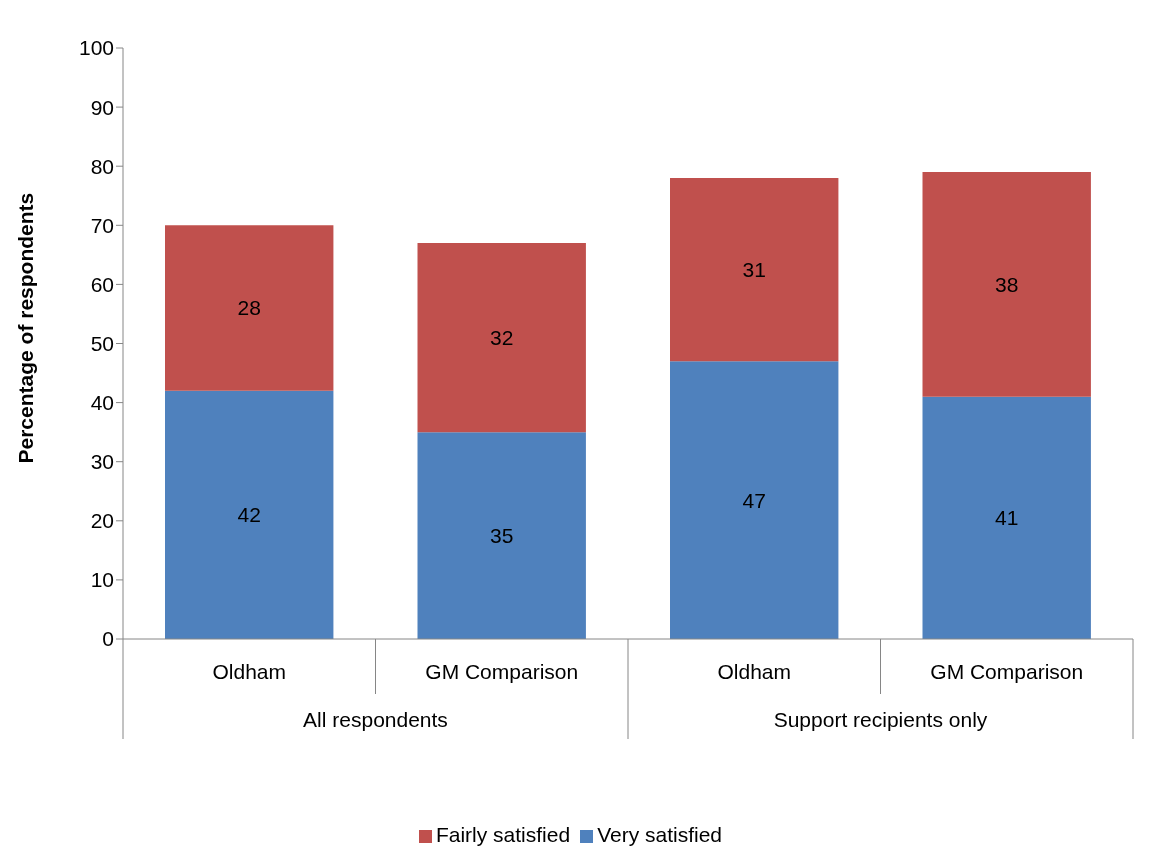  Describe the element at coordinates (102, 462) in the screenshot. I see `y-tick-label: 30` at that location.